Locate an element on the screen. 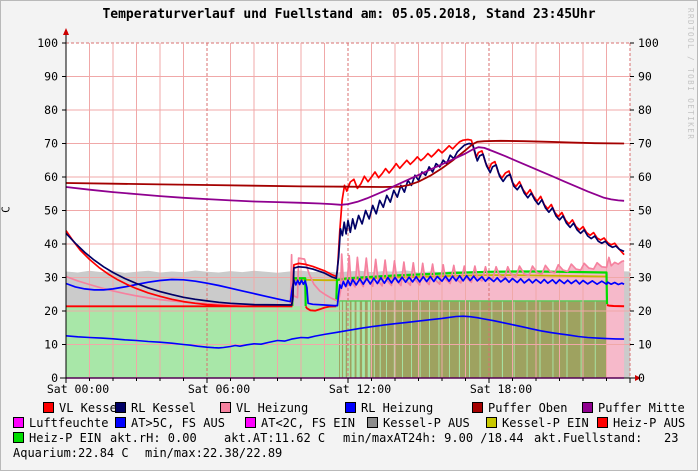 This screenshot has width=698, height=471. legend-item-heiz-p-ein: Heiz-P EIN is located at coordinates (57, 438).